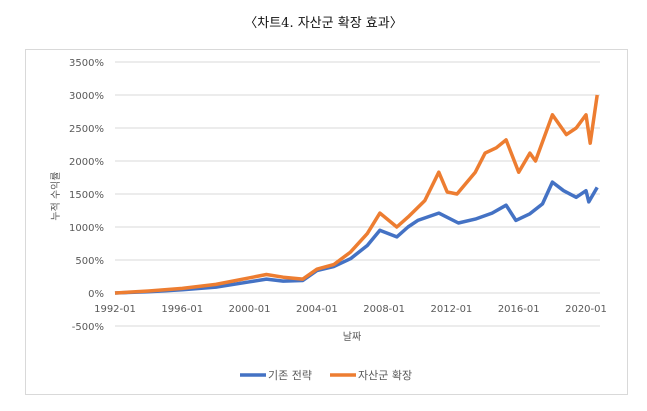 Image resolution: width=647 pixels, height=411 pixels. What do you see at coordinates (86, 96) in the screenshot?
I see `y-tick-label: 3000%` at bounding box center [86, 96].